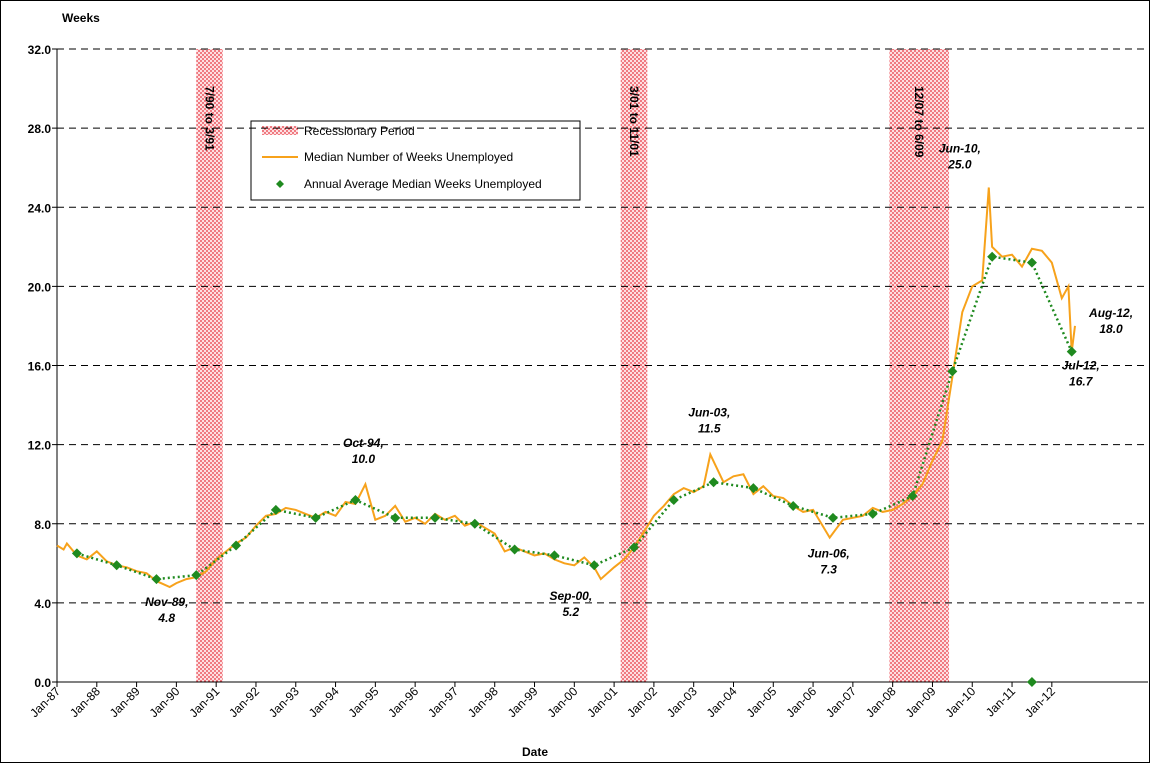 The height and width of the screenshot is (763, 1150). I want to click on x-axis-label: Date, so click(535, 752).